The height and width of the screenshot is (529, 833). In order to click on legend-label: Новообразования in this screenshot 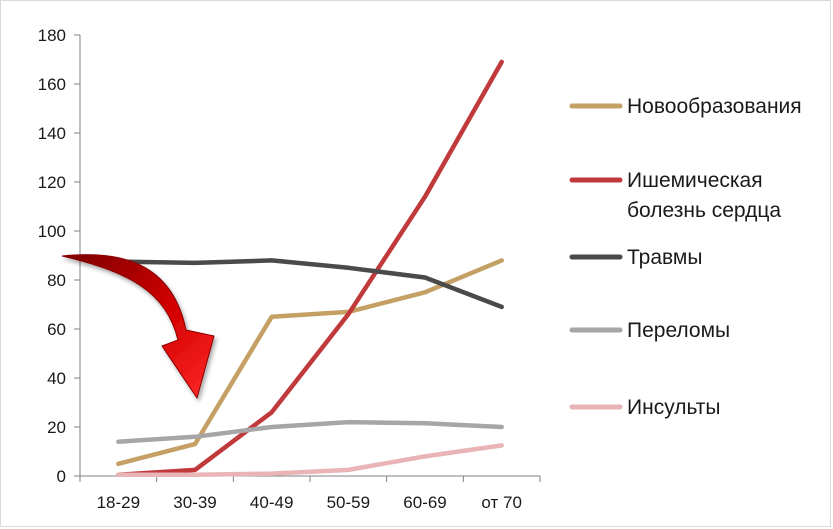, I will do `click(714, 106)`.